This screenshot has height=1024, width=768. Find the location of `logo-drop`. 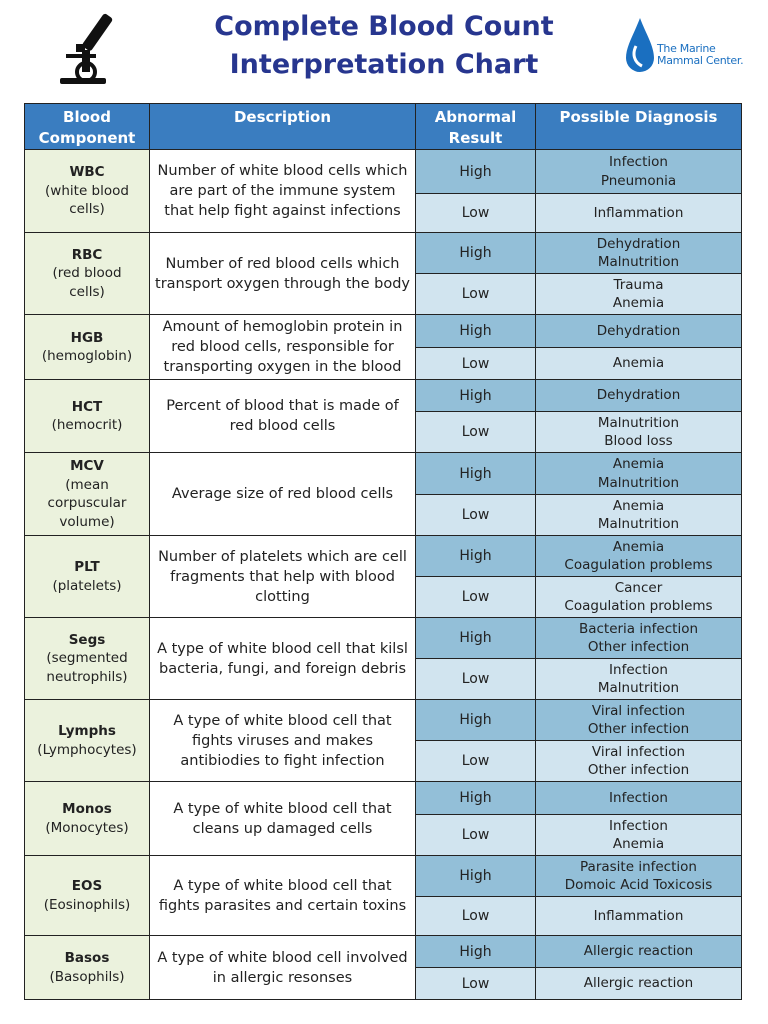

logo-drop is located at coordinates (640, 45).